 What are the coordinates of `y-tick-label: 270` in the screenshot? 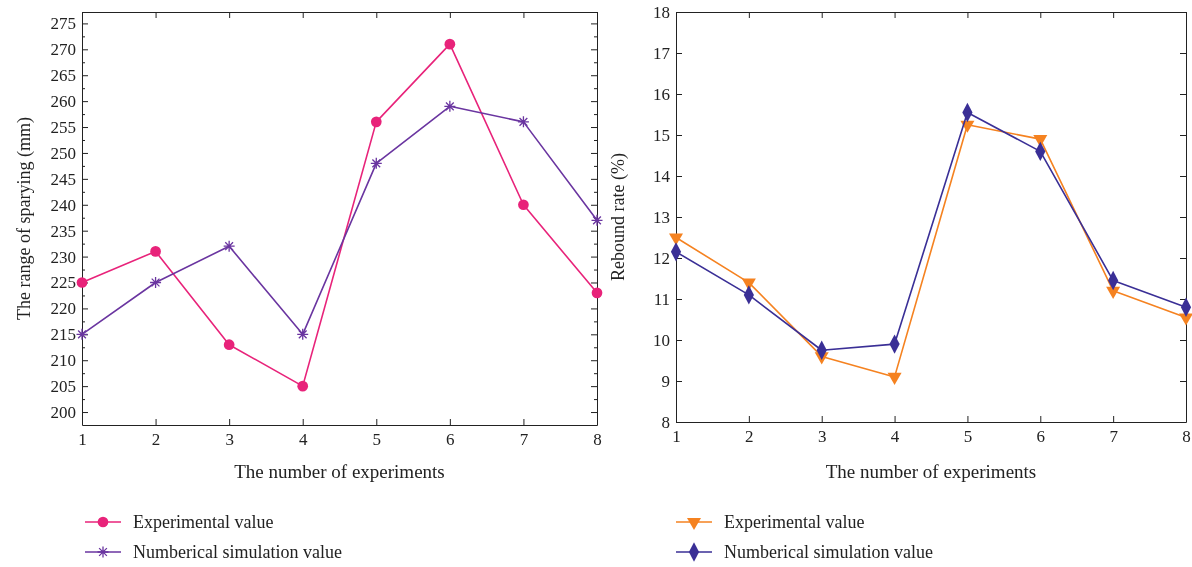 It's located at (63, 50).